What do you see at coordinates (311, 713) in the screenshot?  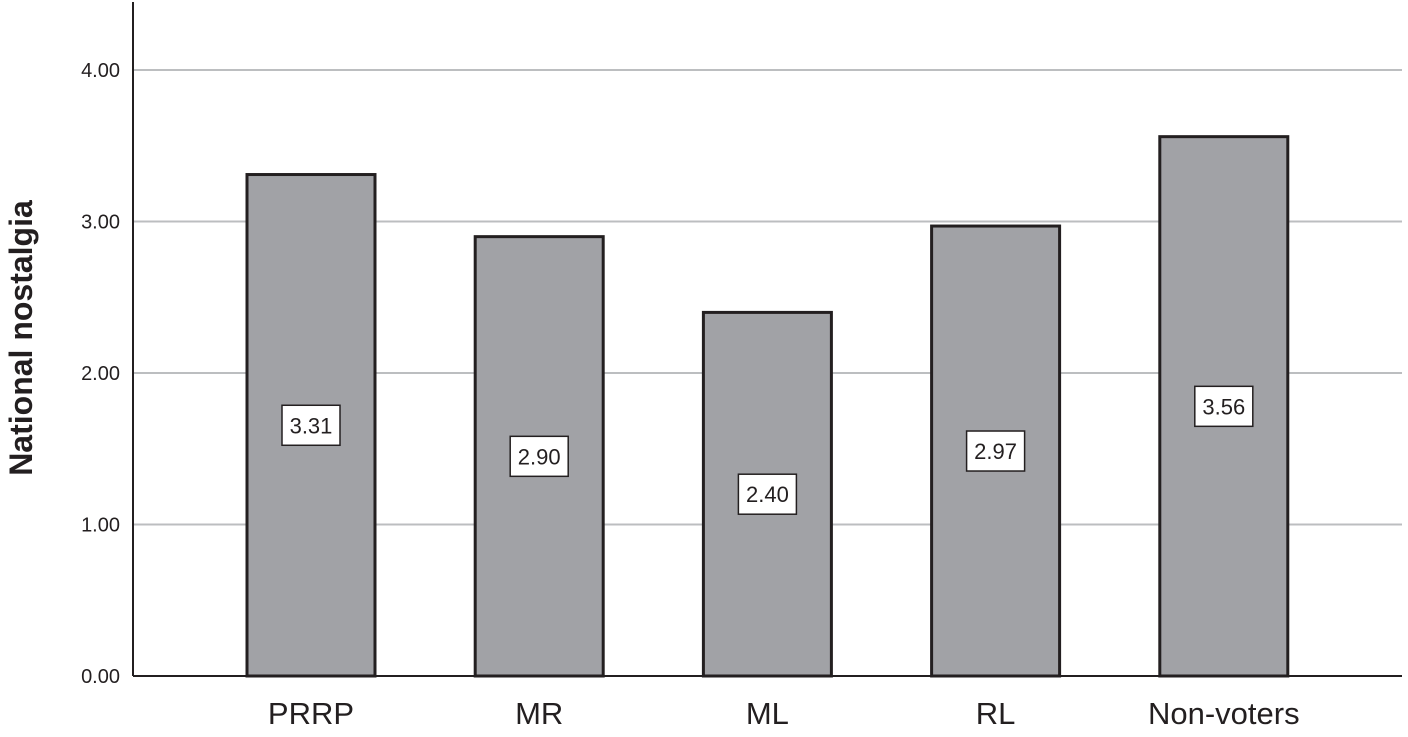 I see `category-label: PRRP` at bounding box center [311, 713].